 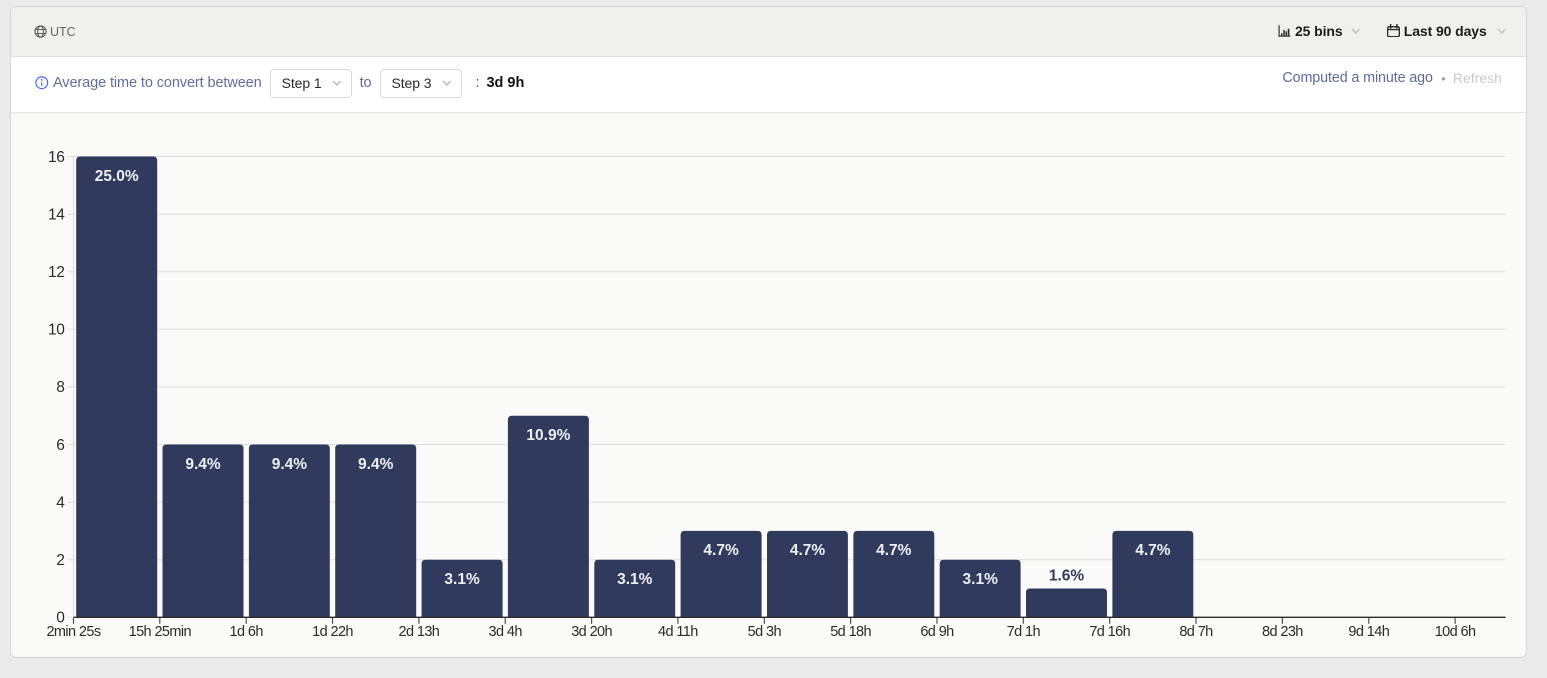 What do you see at coordinates (419, 632) in the screenshot?
I see `svg-text: 2d 13h` at bounding box center [419, 632].